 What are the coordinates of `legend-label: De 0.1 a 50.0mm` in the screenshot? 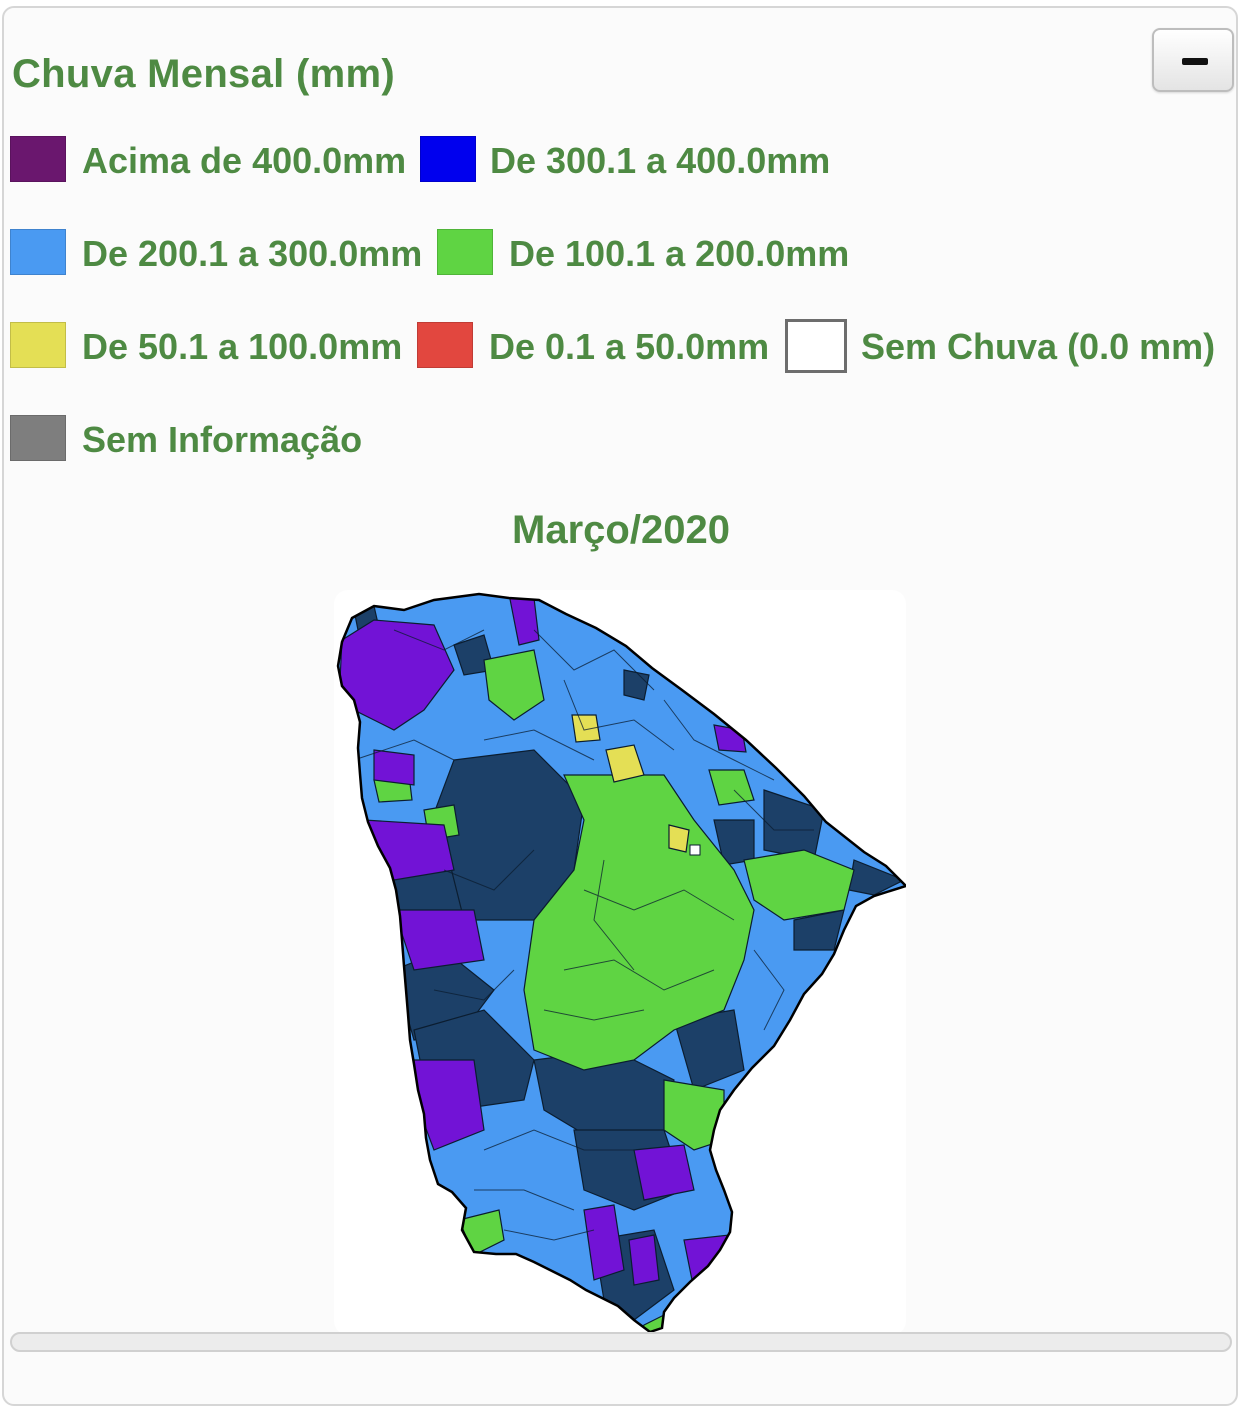 It's located at (629, 346).